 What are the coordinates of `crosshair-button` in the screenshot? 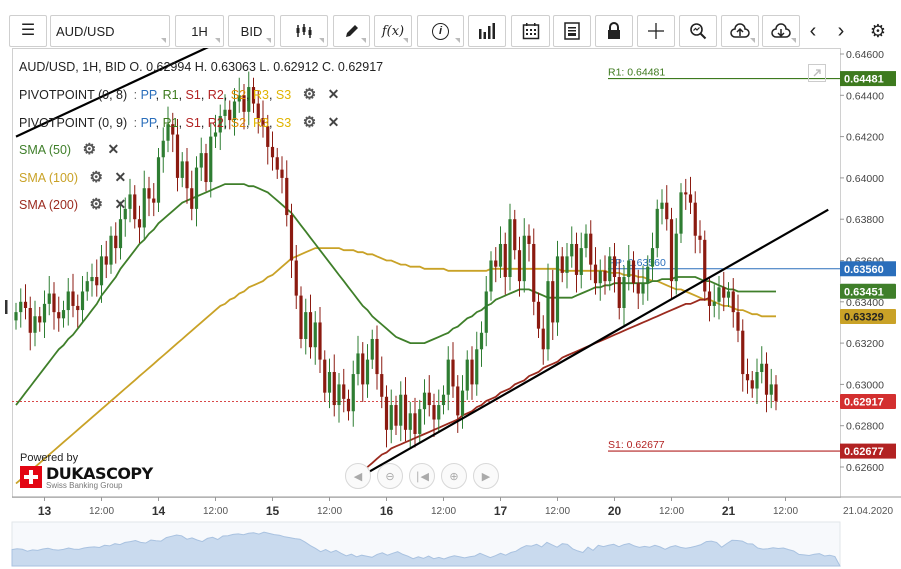 It's located at (656, 31).